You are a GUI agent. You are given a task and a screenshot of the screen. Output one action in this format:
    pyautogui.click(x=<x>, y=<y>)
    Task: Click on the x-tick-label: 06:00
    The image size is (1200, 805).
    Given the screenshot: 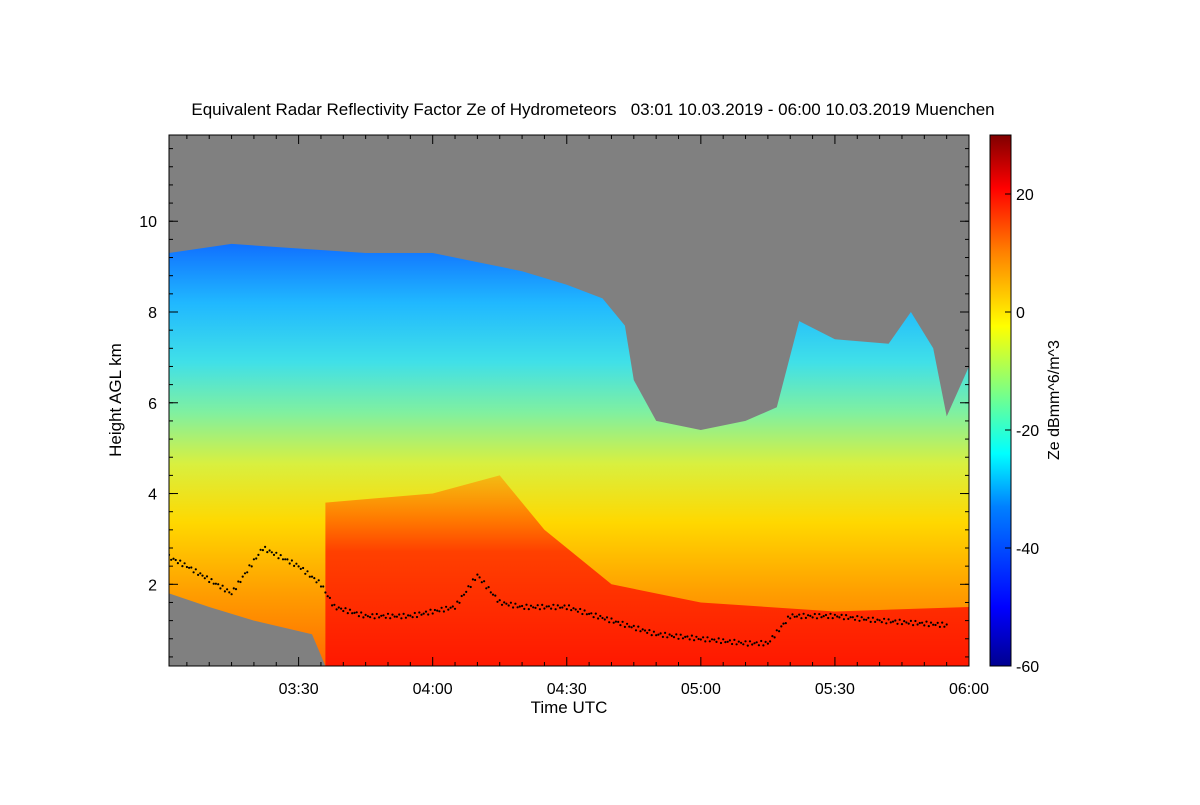 What is the action you would take?
    pyautogui.click(x=969, y=689)
    